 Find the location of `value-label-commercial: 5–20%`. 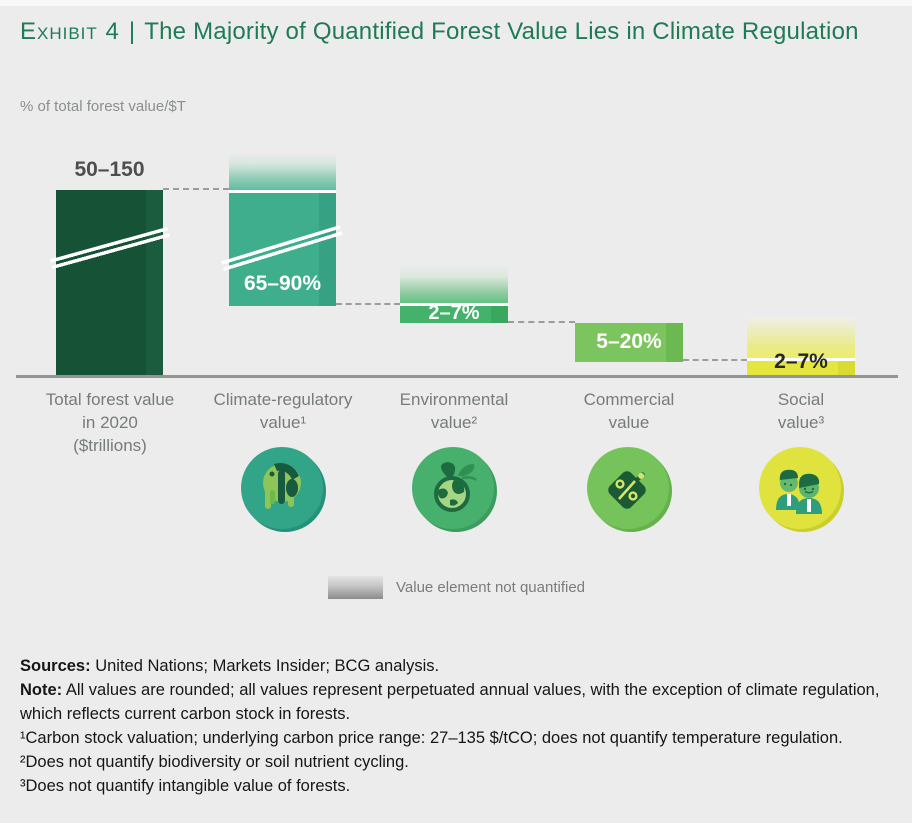

value-label-commercial: 5–20% is located at coordinates (629, 341).